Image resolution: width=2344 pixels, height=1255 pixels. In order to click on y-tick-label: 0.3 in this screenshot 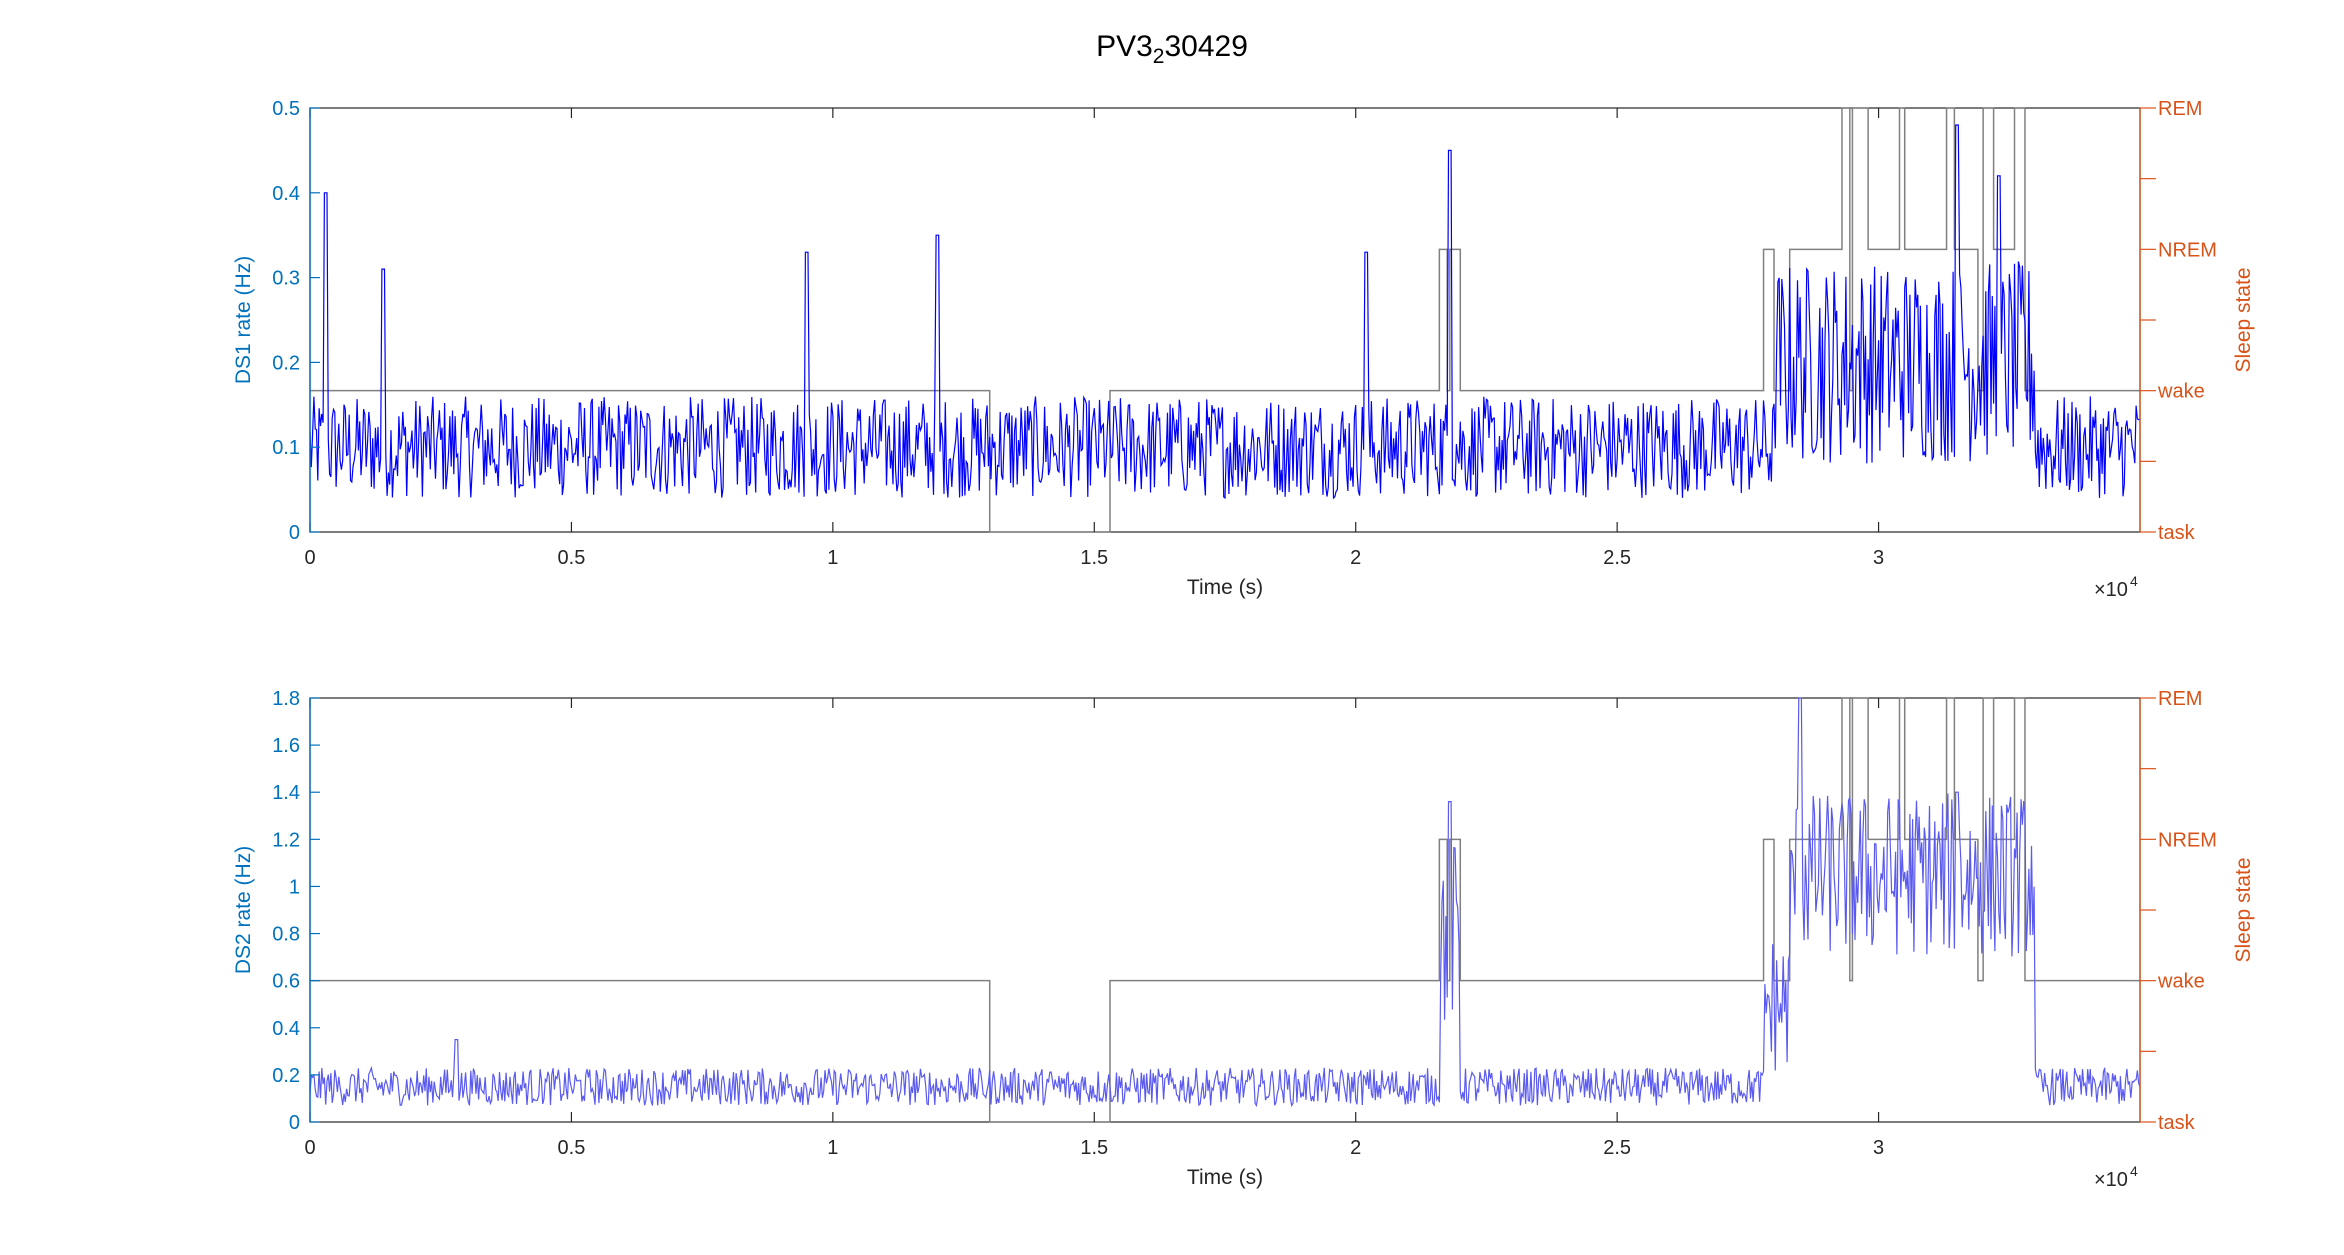, I will do `click(286, 279)`.